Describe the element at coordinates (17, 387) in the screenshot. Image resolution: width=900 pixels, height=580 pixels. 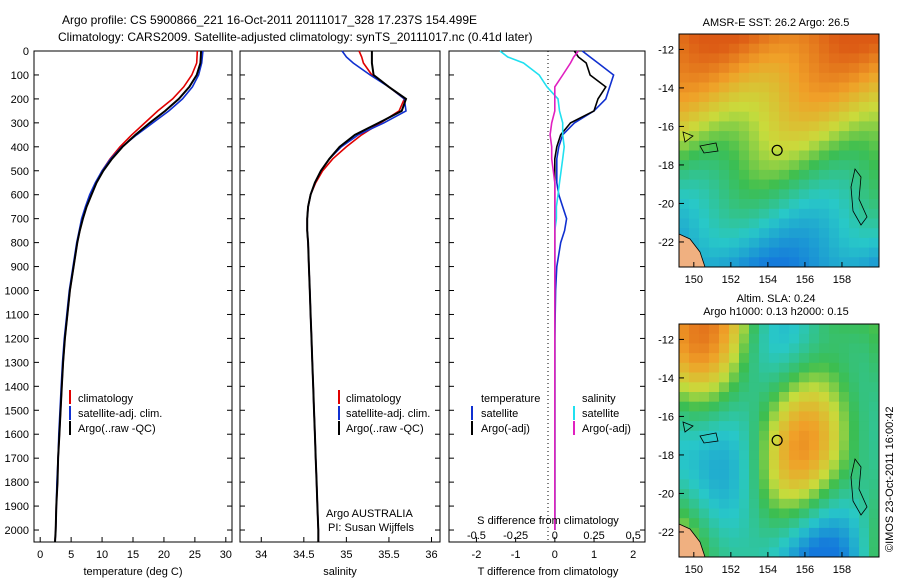
I see `depth-tick-label: 1400` at that location.